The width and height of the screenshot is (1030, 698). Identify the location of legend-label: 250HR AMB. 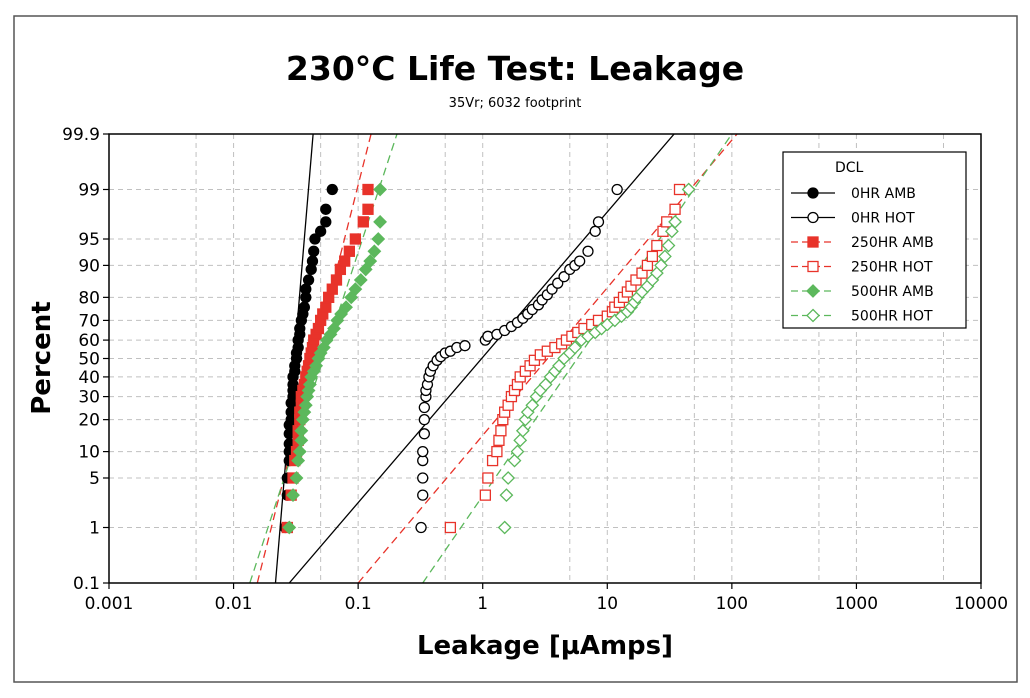
(892, 243).